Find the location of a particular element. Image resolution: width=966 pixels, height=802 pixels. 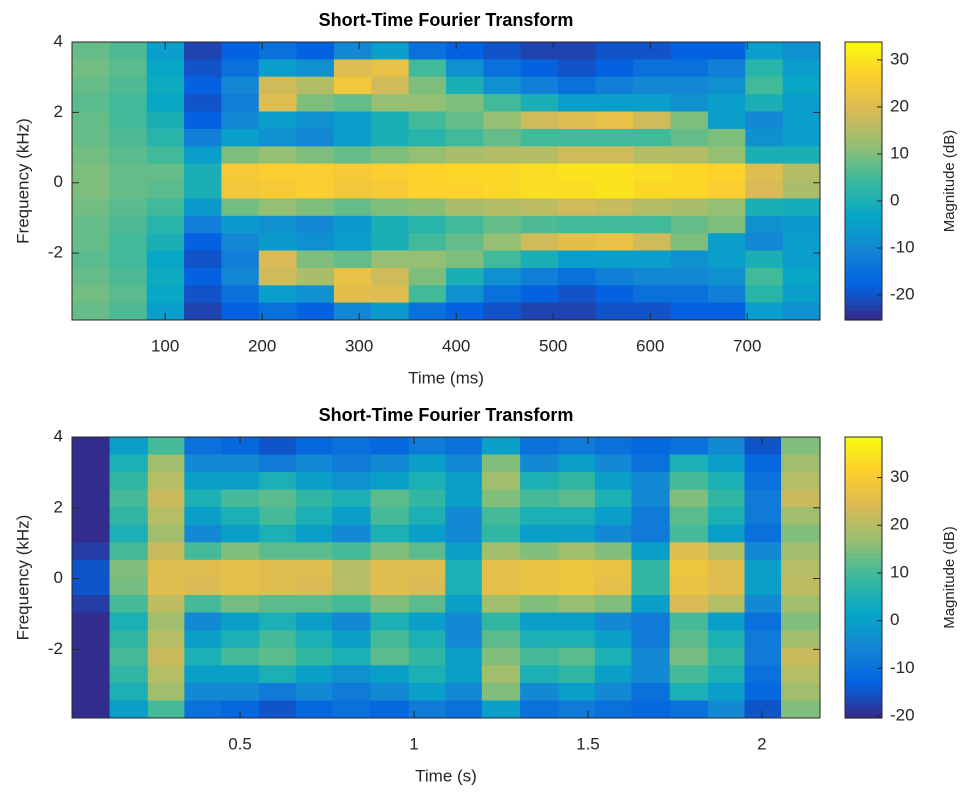

colorbar-tick-label: 30 is located at coordinates (899, 476).